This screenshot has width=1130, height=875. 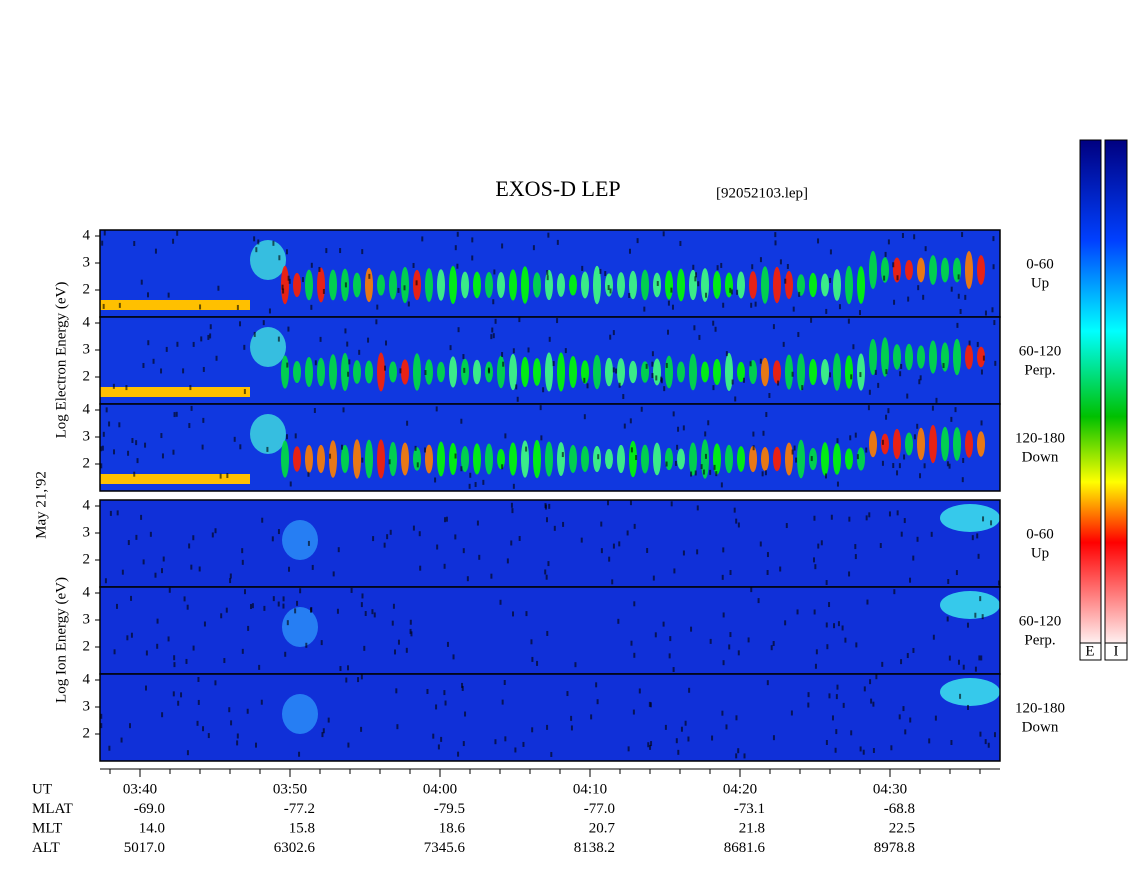 What do you see at coordinates (745, 848) in the screenshot?
I see `ephemeris-value: 8681.6` at bounding box center [745, 848].